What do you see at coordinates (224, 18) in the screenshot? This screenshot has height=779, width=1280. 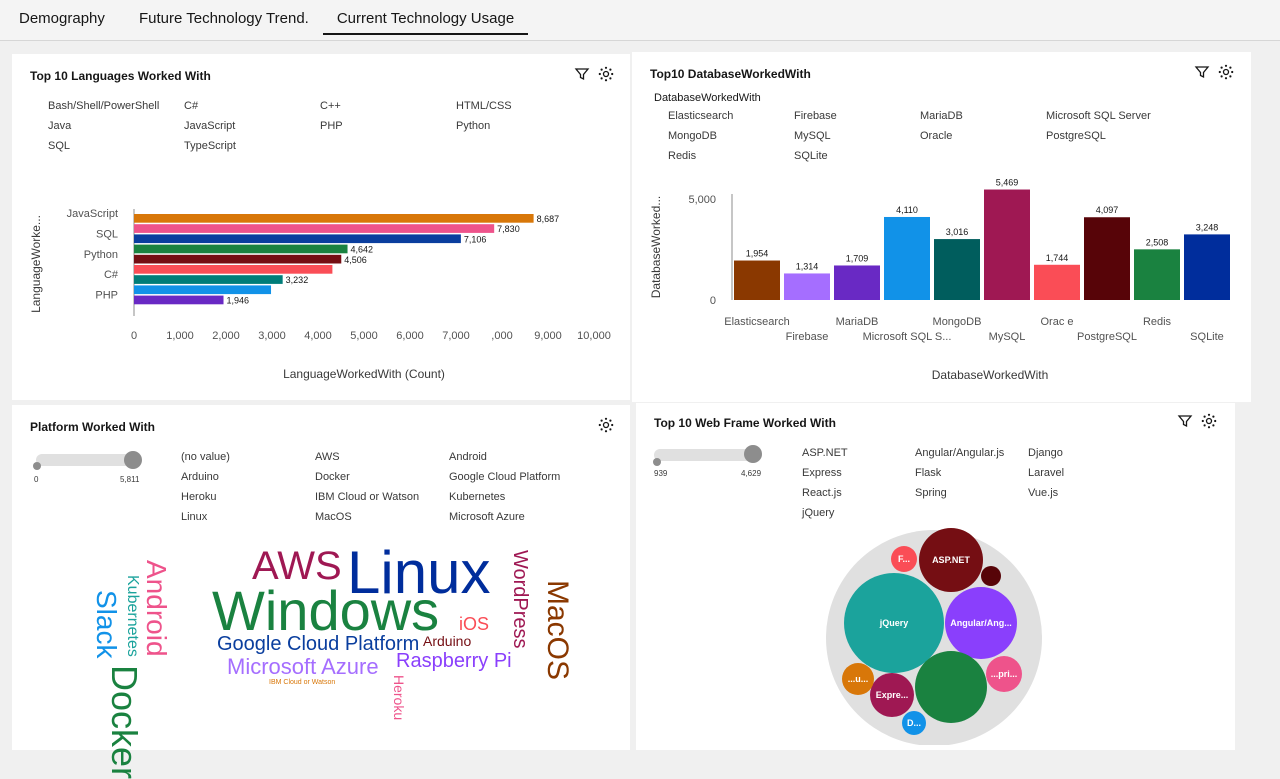 I see `tab-future-technology-trend: Future Technology Trend.` at bounding box center [224, 18].